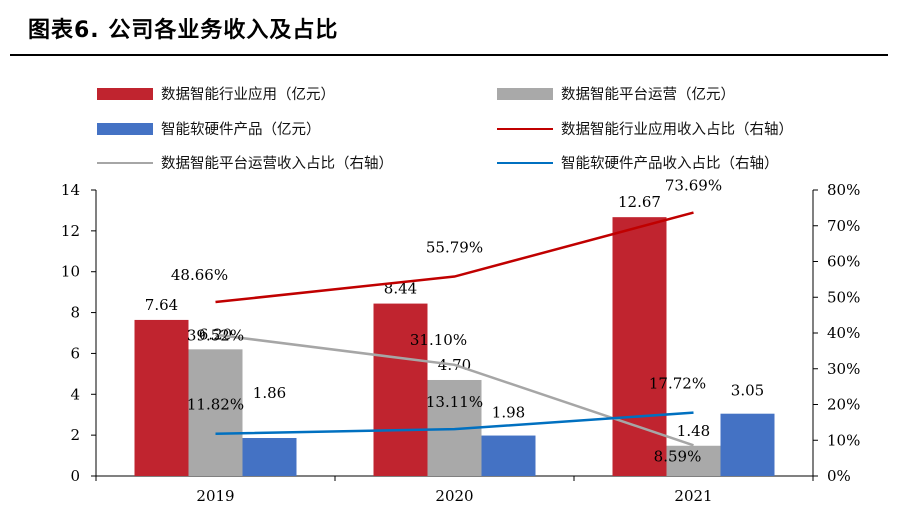 Image resolution: width=898 pixels, height=513 pixels. I want to click on bar-label-hardware: 1.86, so click(269, 393).